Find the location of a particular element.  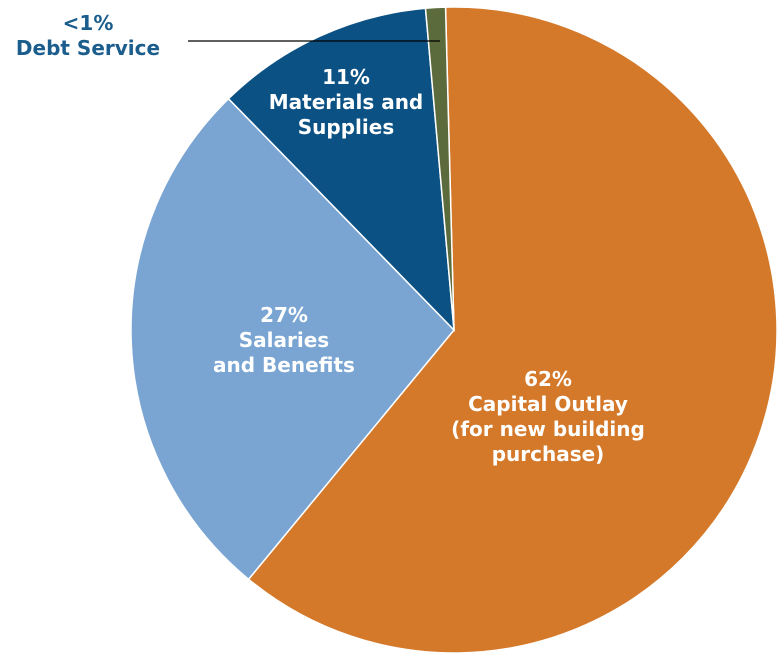

label-salaries-and-benefits: 27% Salaries and Benefits is located at coordinates (284, 340).